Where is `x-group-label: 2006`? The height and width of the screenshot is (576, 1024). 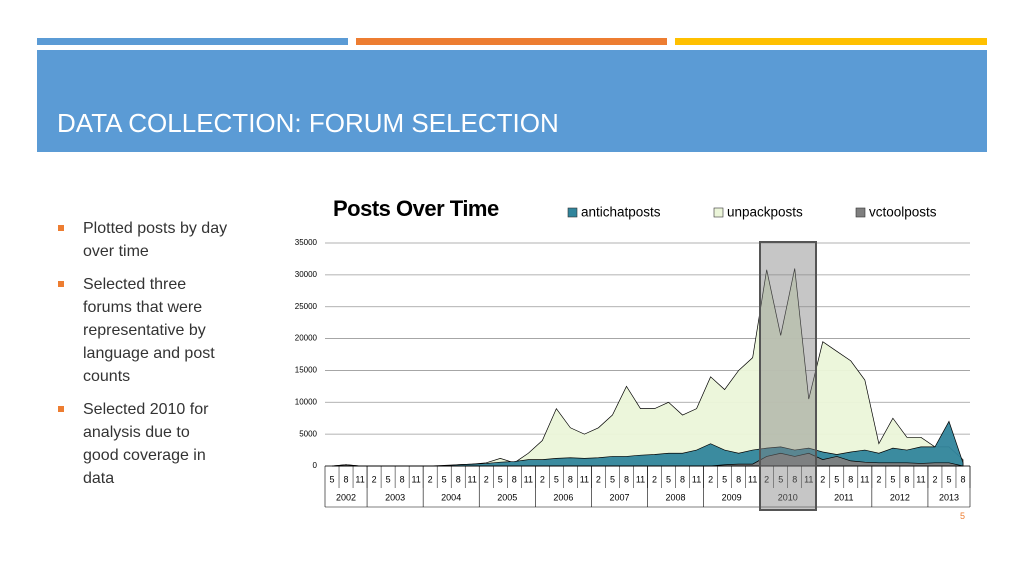 x-group-label: 2006 is located at coordinates (563, 497).